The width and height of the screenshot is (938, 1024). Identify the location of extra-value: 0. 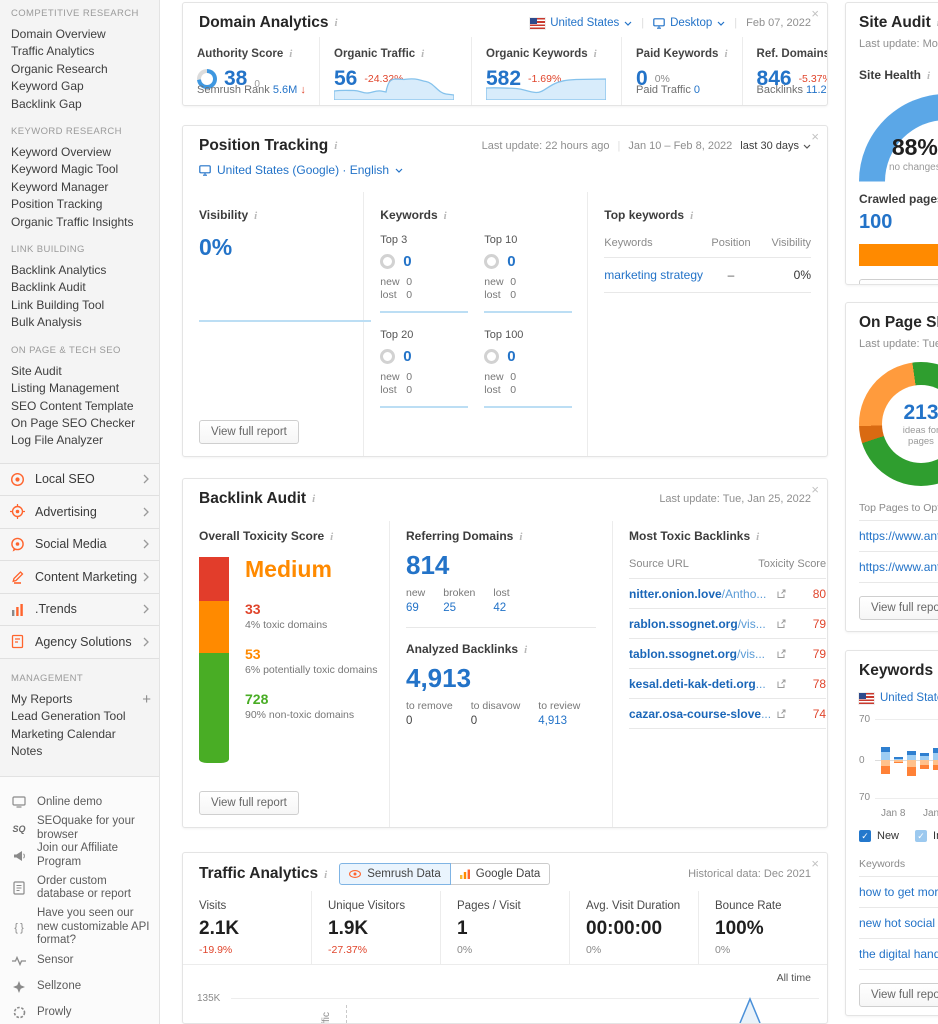
(697, 90).